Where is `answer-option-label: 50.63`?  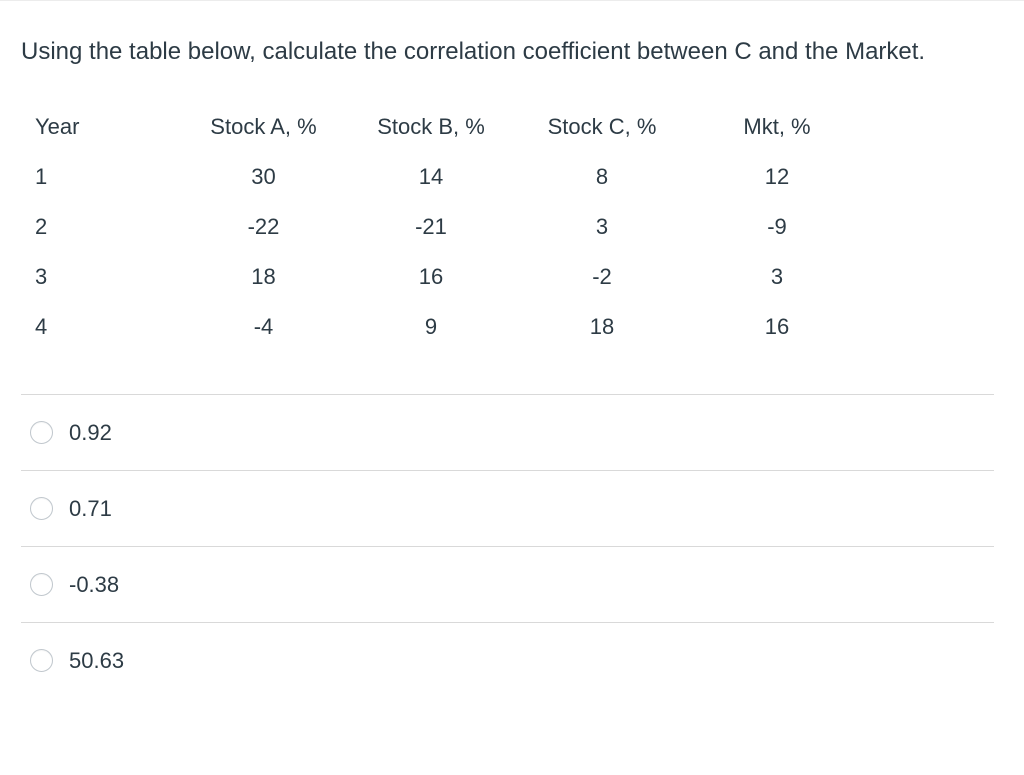
answer-option-label: 50.63 is located at coordinates (97, 660).